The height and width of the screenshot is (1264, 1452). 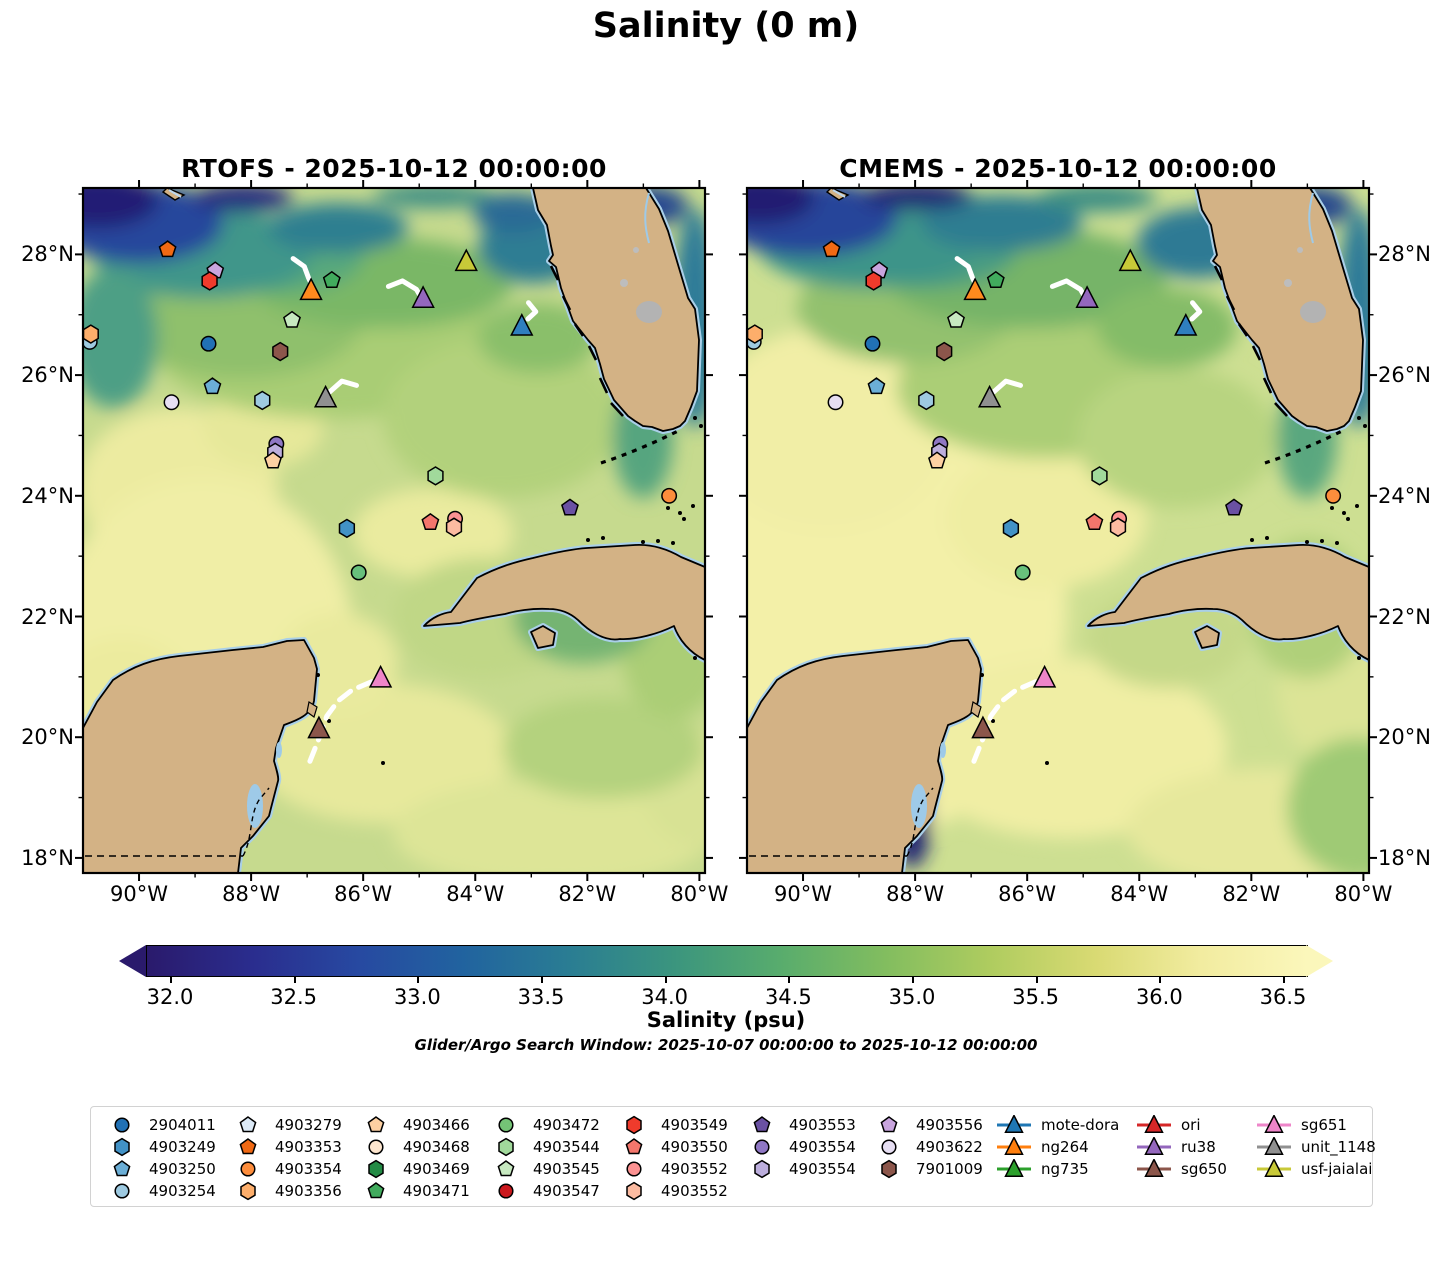 I want to click on lat-tick-label-right: 26°N, so click(x=1404, y=375).